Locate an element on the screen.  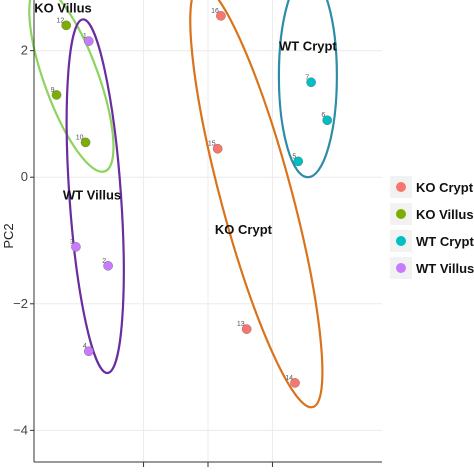
point-label: 12 is located at coordinates (60, 20).